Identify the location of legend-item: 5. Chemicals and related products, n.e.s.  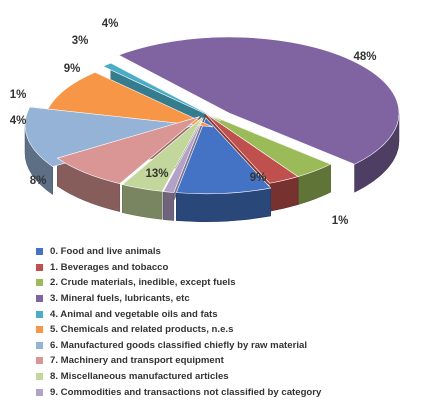
(228, 330).